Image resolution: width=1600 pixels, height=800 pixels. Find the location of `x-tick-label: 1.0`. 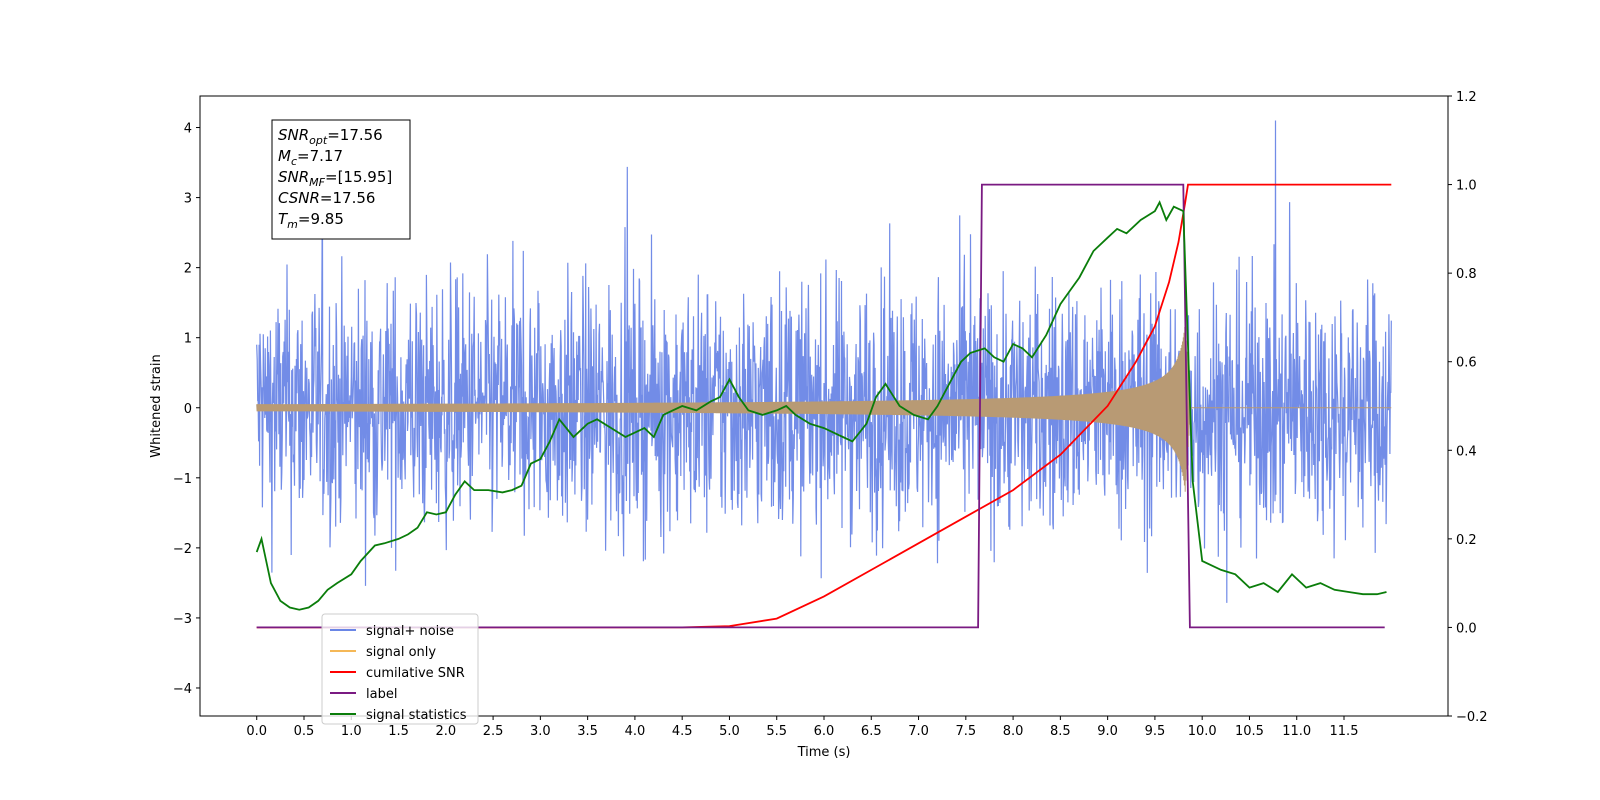

x-tick-label: 1.0 is located at coordinates (351, 731).